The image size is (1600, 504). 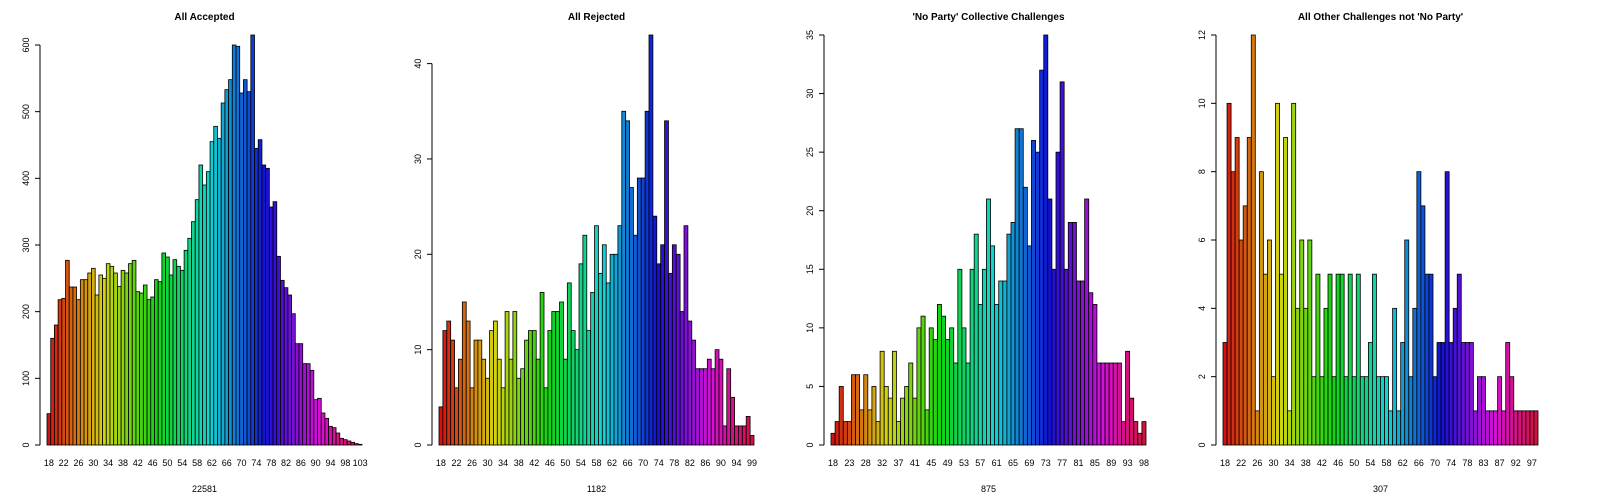 What do you see at coordinates (286, 463) in the screenshot?
I see `x-tick-label: 82` at bounding box center [286, 463].